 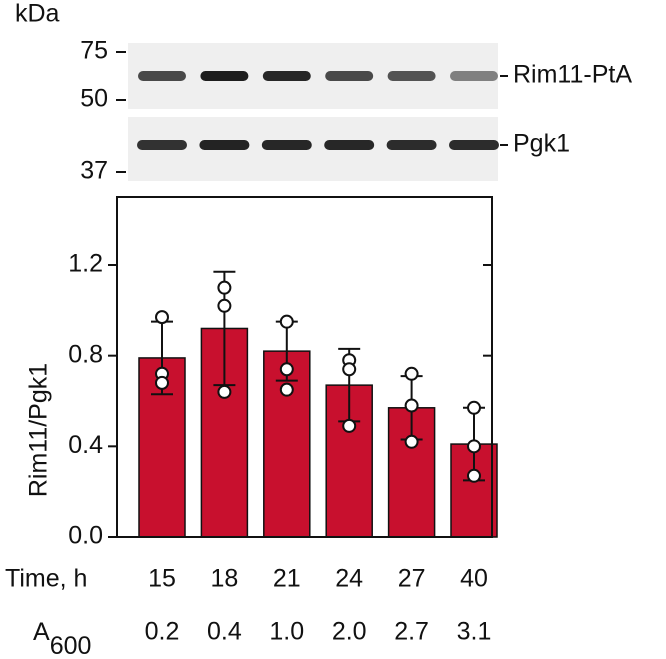 What do you see at coordinates (474, 632) in the screenshot?
I see `a600-label: 3.1` at bounding box center [474, 632].